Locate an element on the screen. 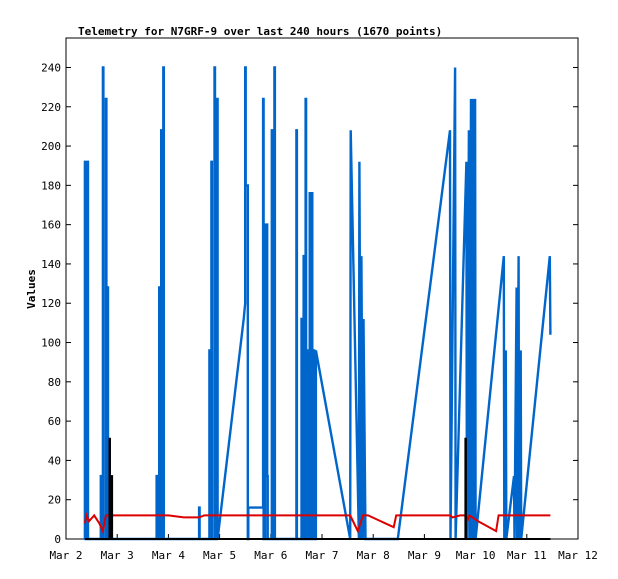 The image size is (618, 579). x-tick-label: Mar 5 is located at coordinates (219, 555).